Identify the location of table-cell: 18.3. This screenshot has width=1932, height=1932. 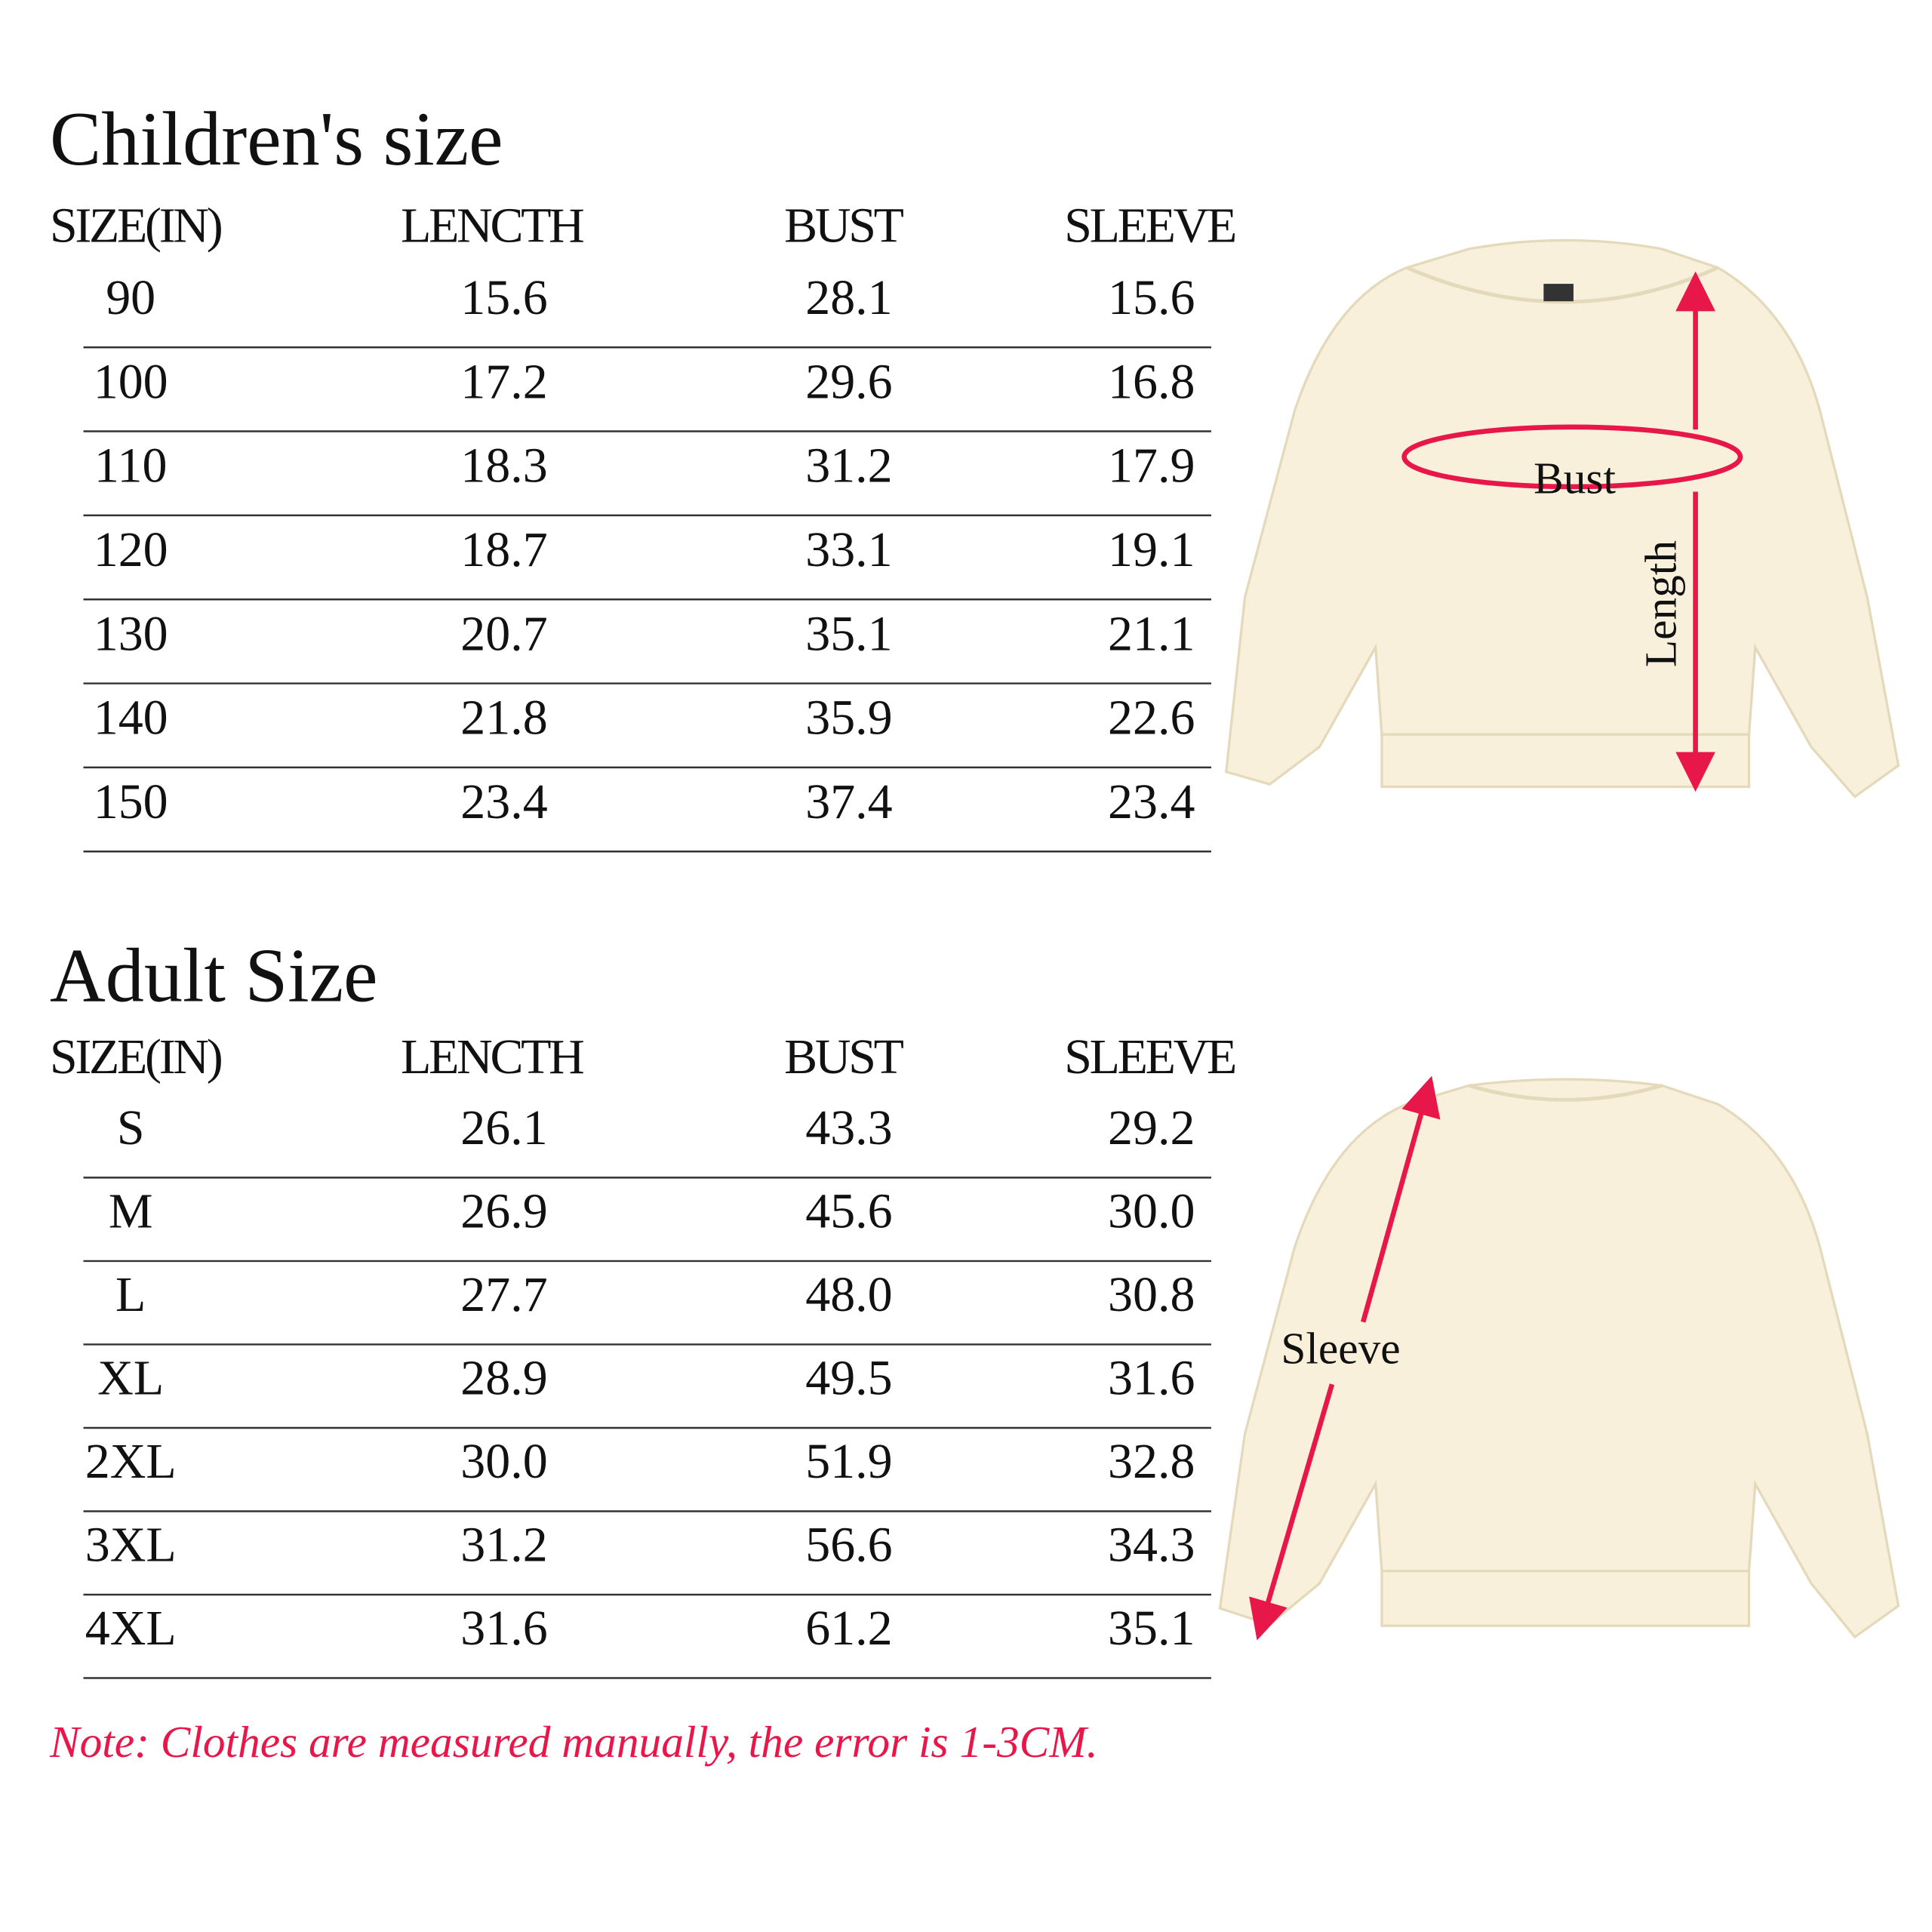
(503, 466).